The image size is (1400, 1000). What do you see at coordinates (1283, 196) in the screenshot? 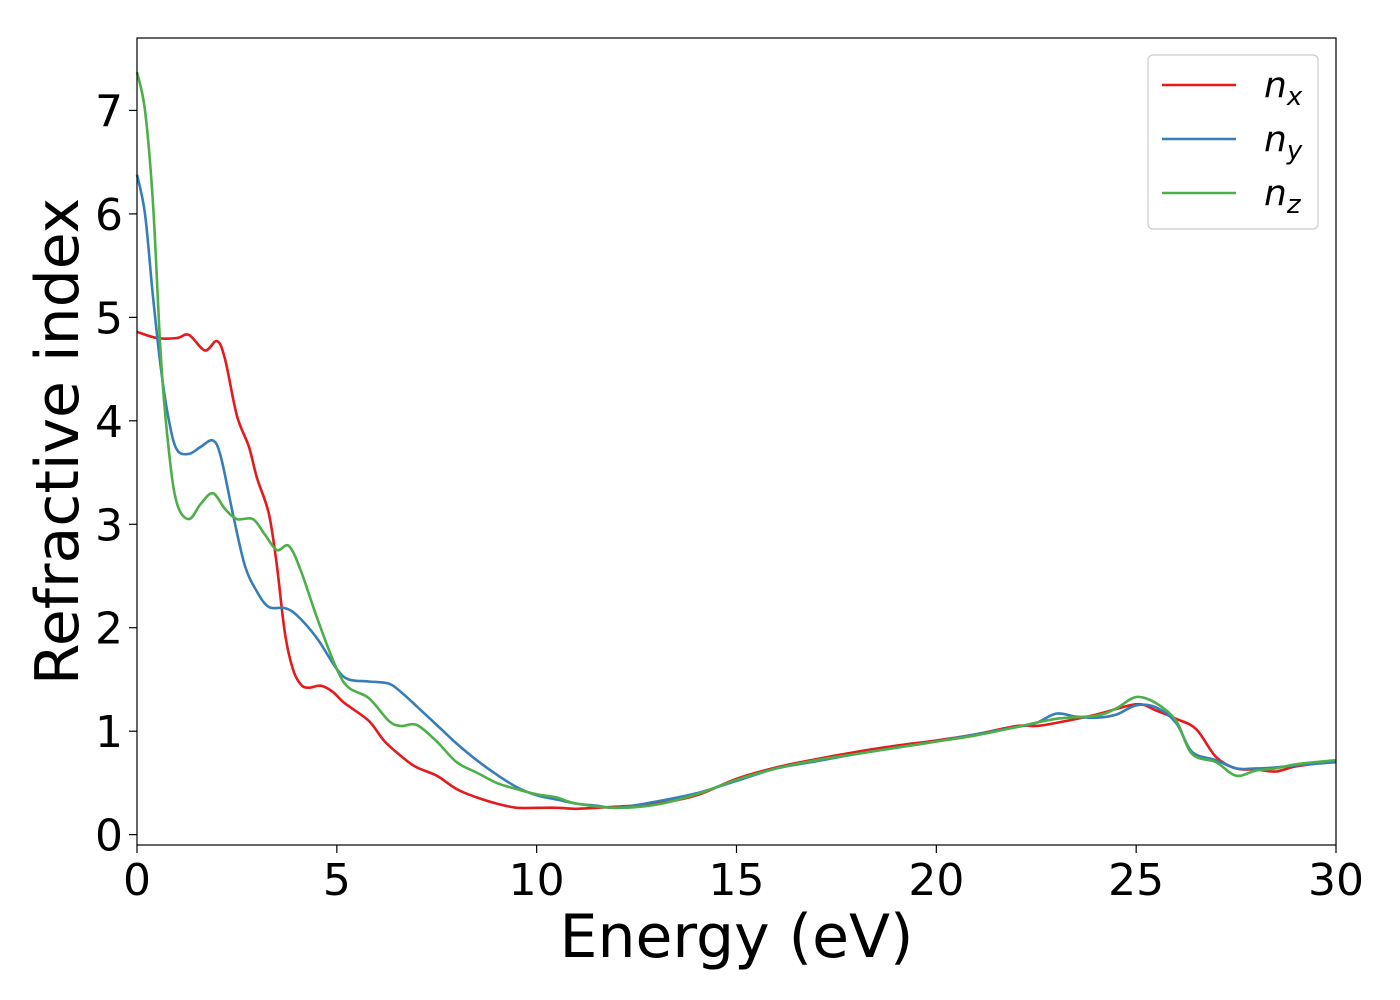
I see `legend-label-nz: nz` at bounding box center [1283, 196].